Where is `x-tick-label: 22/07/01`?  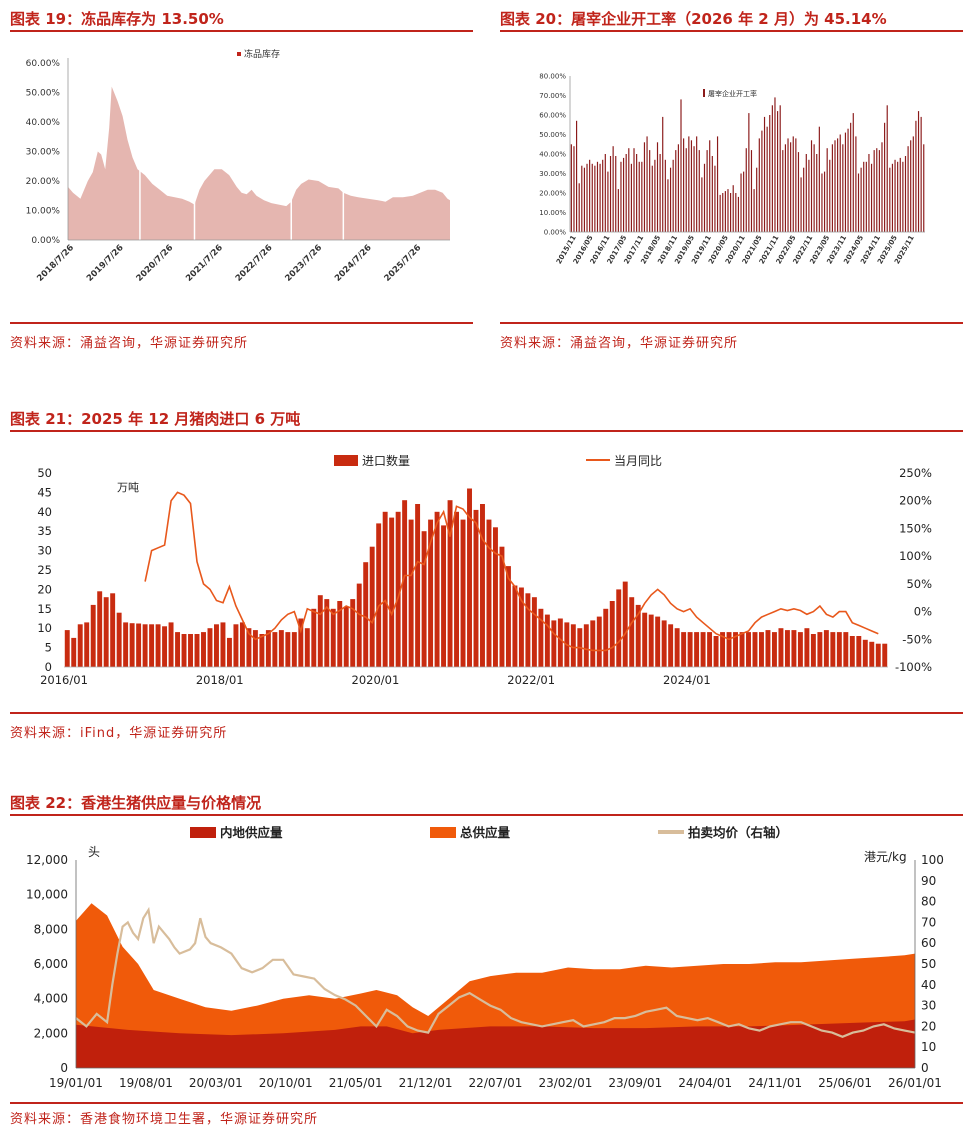
x-tick-label: 22/07/01 is located at coordinates (496, 1083).